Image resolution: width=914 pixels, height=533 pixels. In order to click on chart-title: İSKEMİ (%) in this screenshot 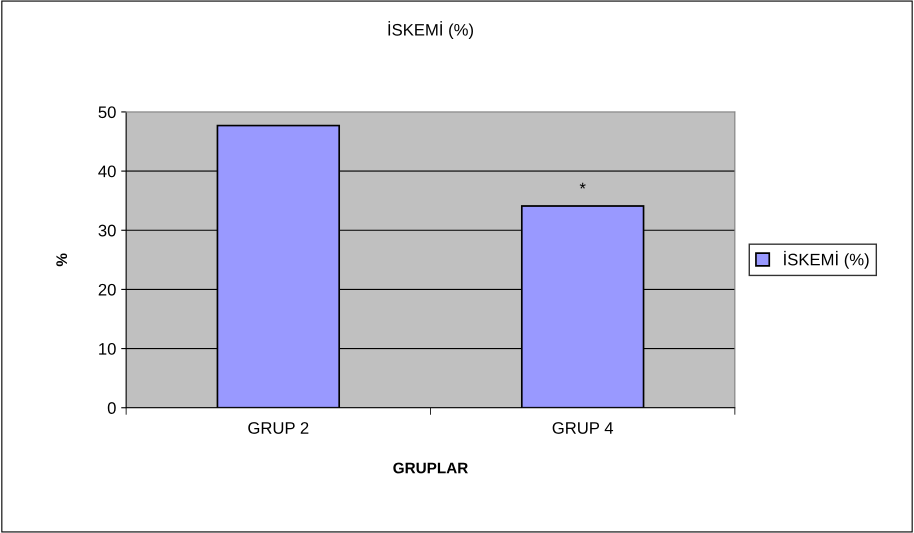, I will do `click(430, 30)`.